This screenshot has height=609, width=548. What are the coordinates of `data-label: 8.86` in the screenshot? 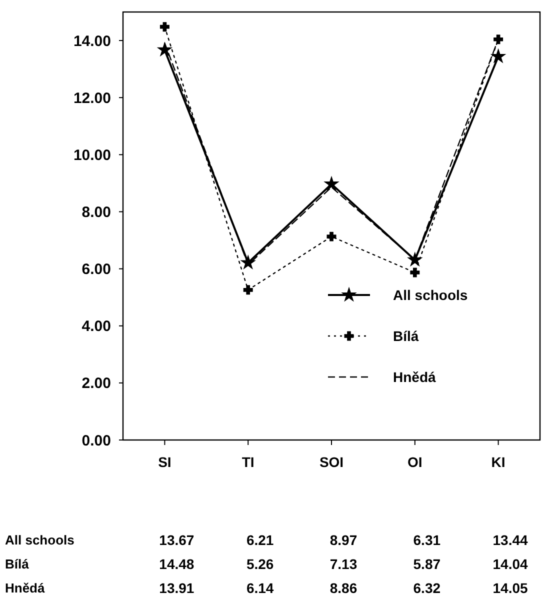 It's located at (344, 588).